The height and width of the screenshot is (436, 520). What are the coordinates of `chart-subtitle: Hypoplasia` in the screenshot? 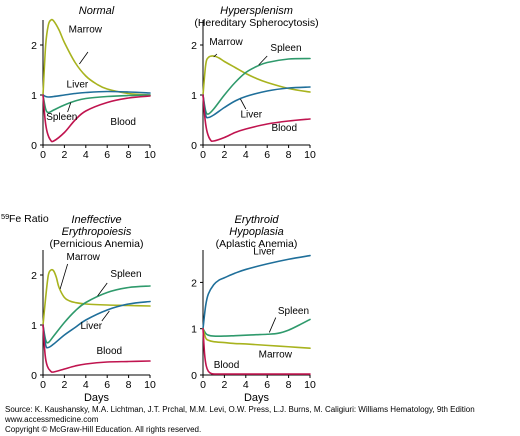 It's located at (256, 232).